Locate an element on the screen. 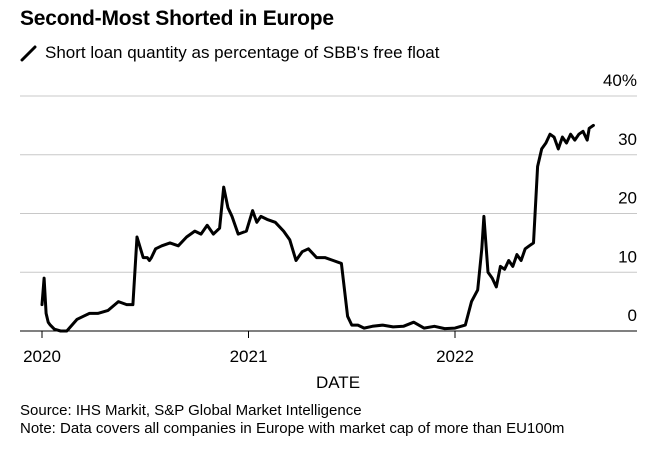 The image size is (667, 456). y-tick-label-40: 40% is located at coordinates (620, 80).